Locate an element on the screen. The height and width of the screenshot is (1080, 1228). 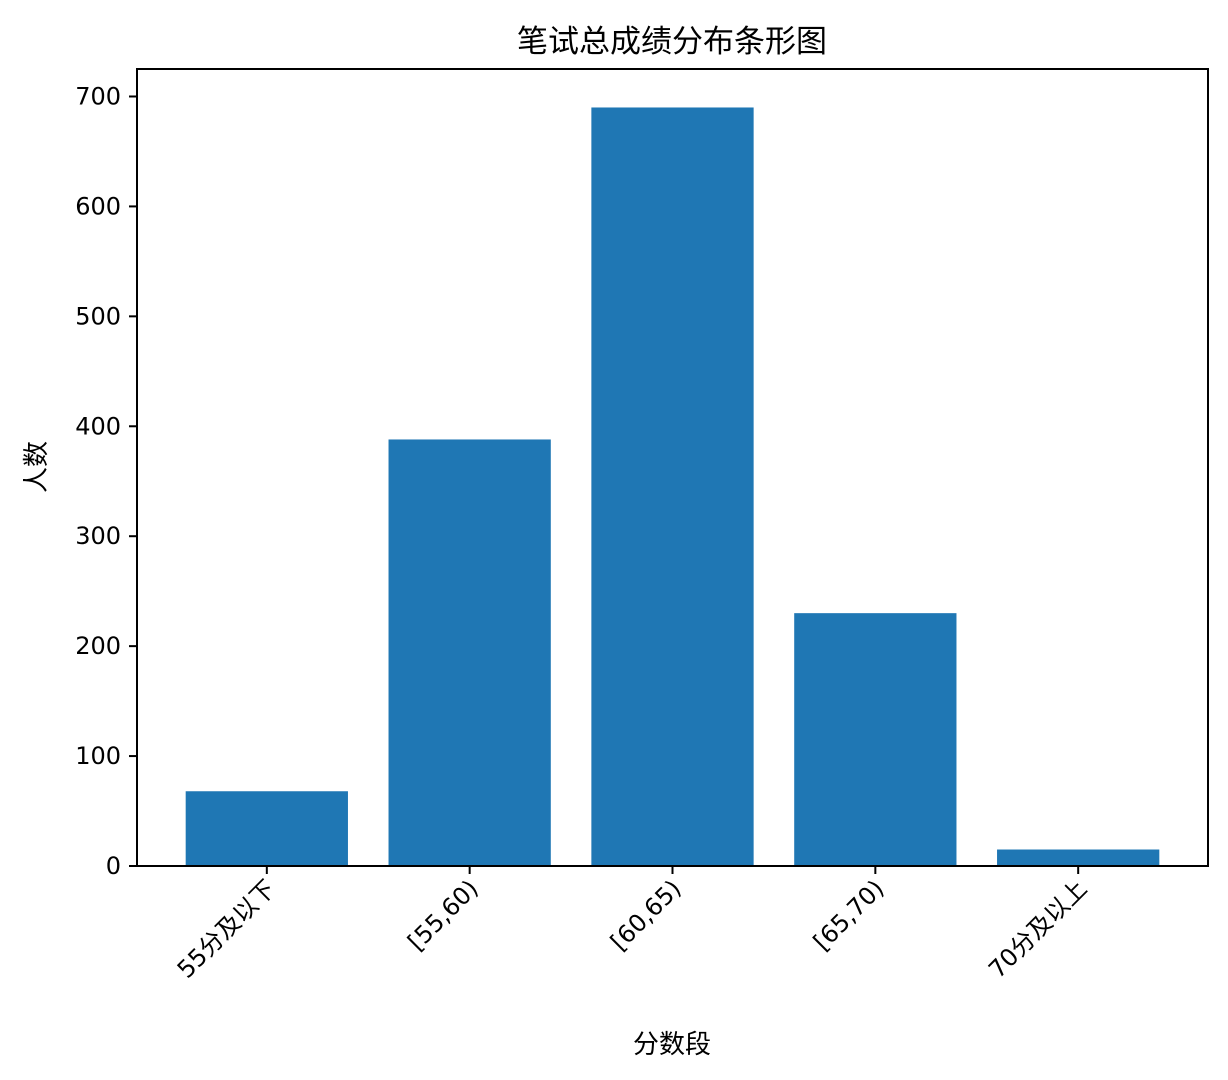
y-tick-label-5: 500 is located at coordinates (98, 316).